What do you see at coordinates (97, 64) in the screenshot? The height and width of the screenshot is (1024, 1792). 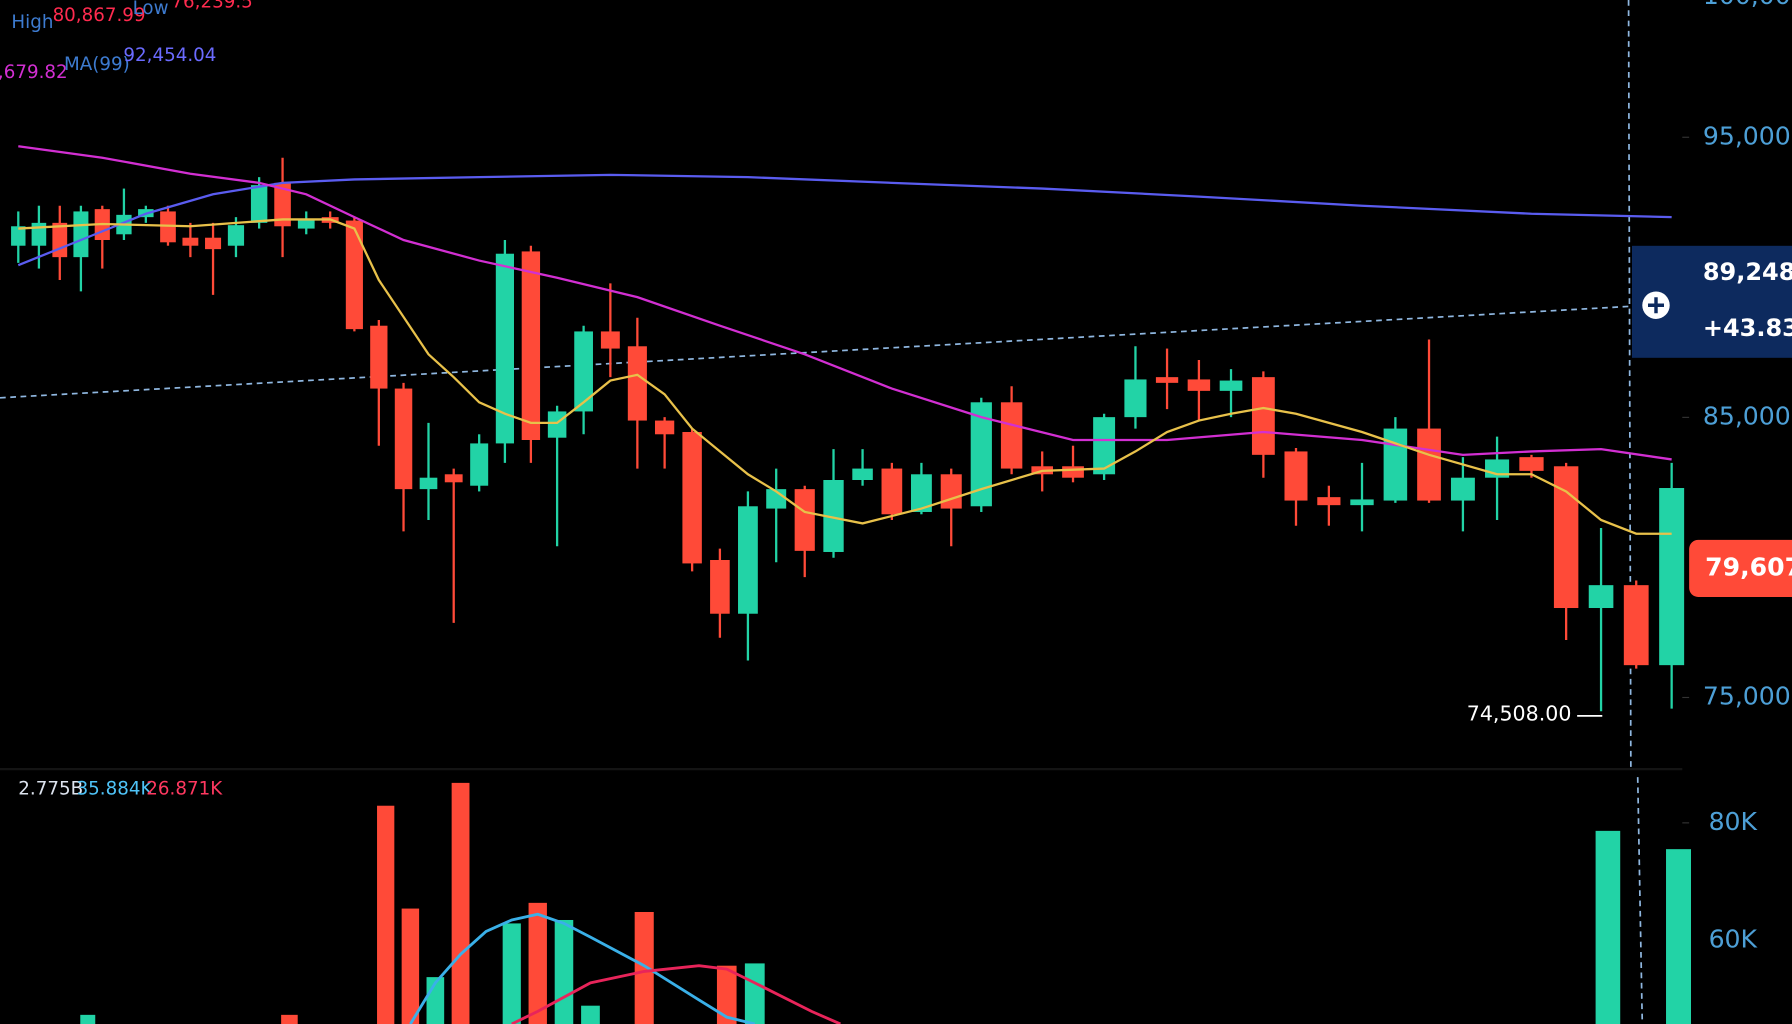 I see `ma-legend-name: MA(99)` at bounding box center [97, 64].